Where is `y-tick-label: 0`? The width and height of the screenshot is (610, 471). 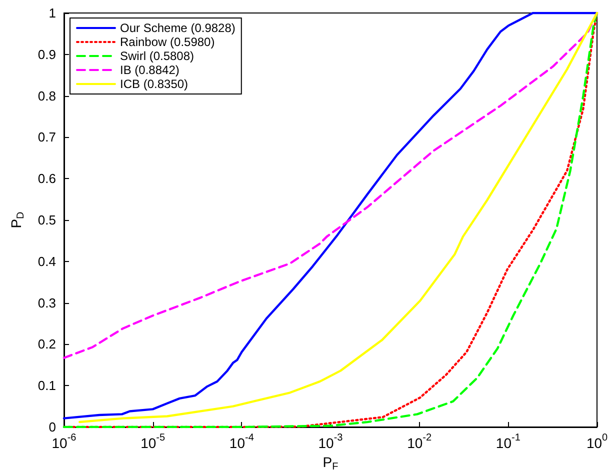
y-tick-label: 0 is located at coordinates (52, 427).